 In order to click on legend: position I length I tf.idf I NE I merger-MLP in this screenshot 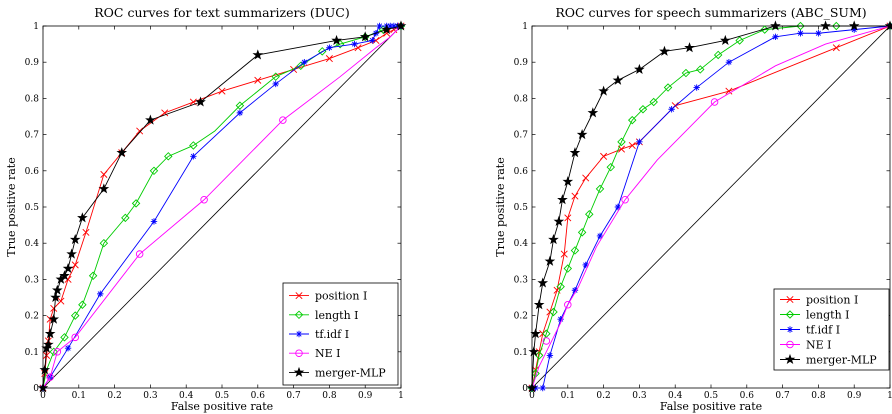, I will do `click(831, 329)`.